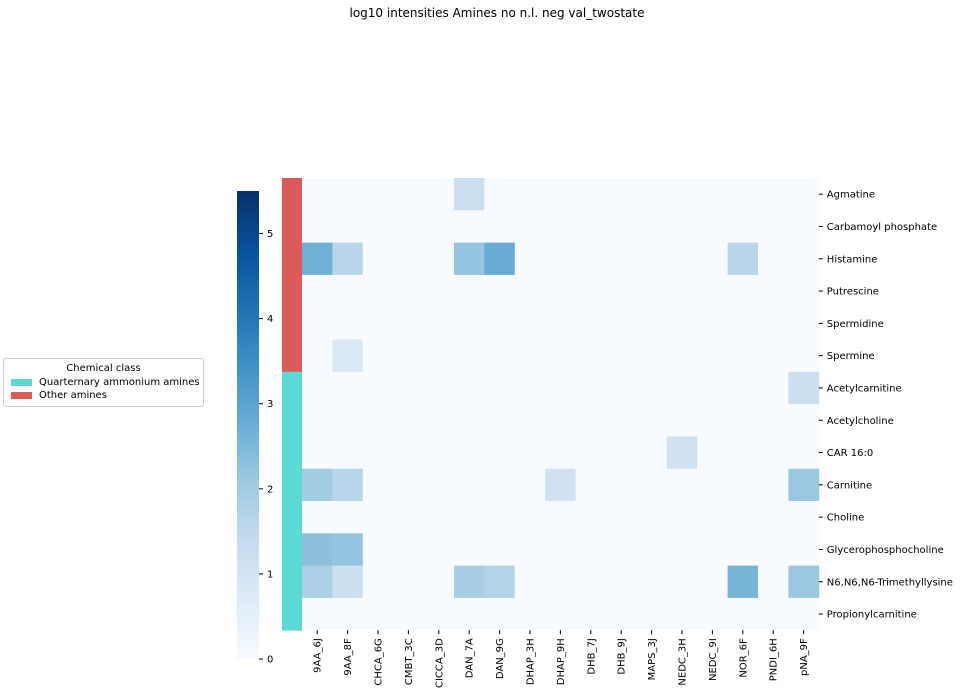 The height and width of the screenshot is (694, 960). I want to click on colorbar-tick-label: 2, so click(270, 489).